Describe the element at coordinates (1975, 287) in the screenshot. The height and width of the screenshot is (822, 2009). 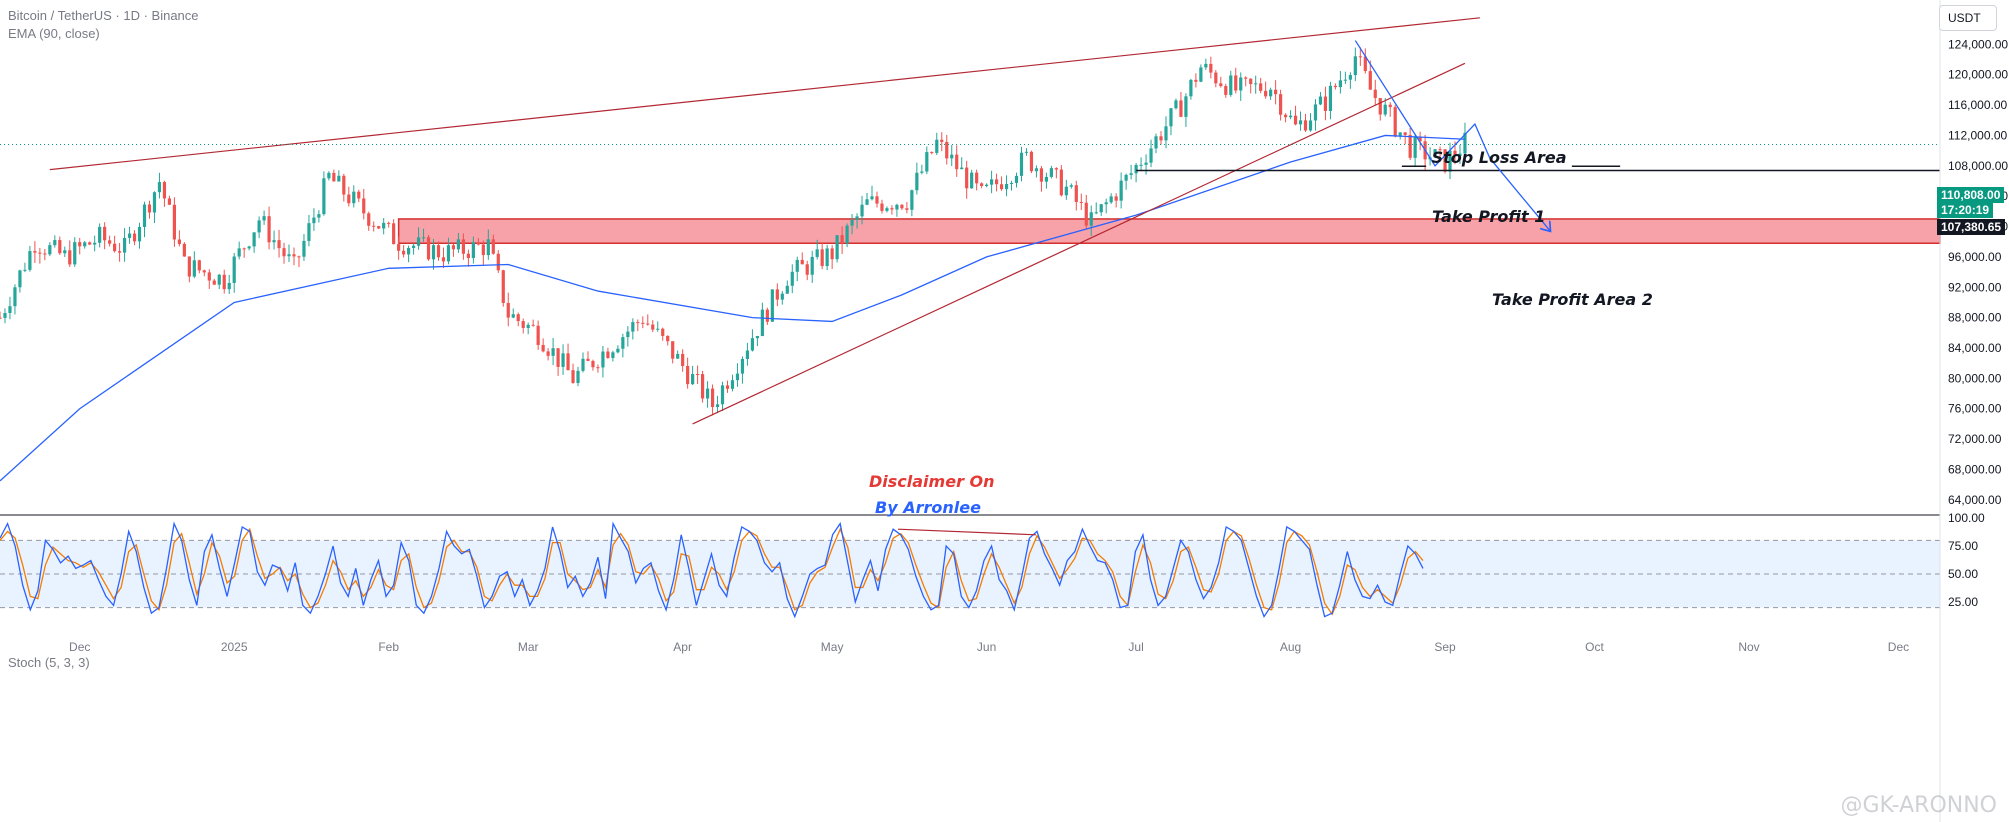
I see `y-tick-label: 92,000.00` at that location.